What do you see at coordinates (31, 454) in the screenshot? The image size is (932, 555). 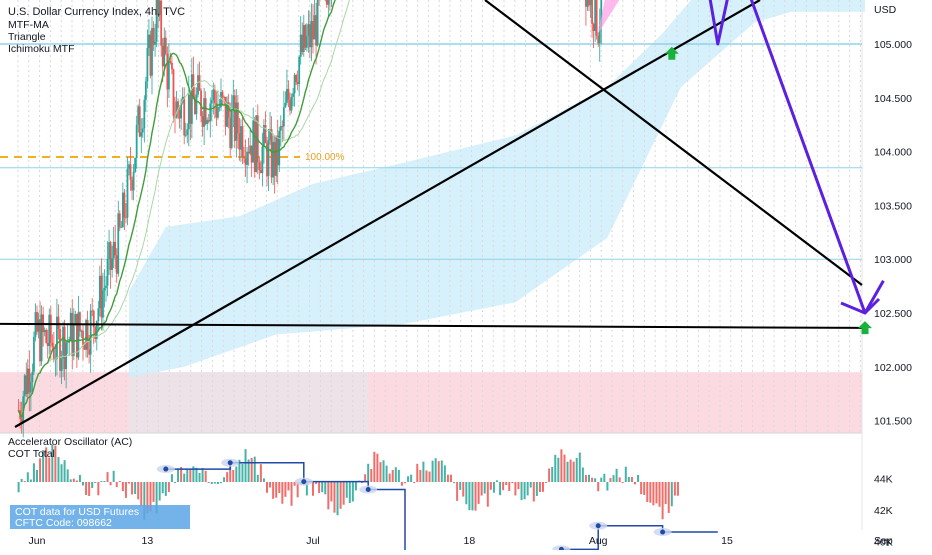 I see `cot-total-label: COT Total` at bounding box center [31, 454].